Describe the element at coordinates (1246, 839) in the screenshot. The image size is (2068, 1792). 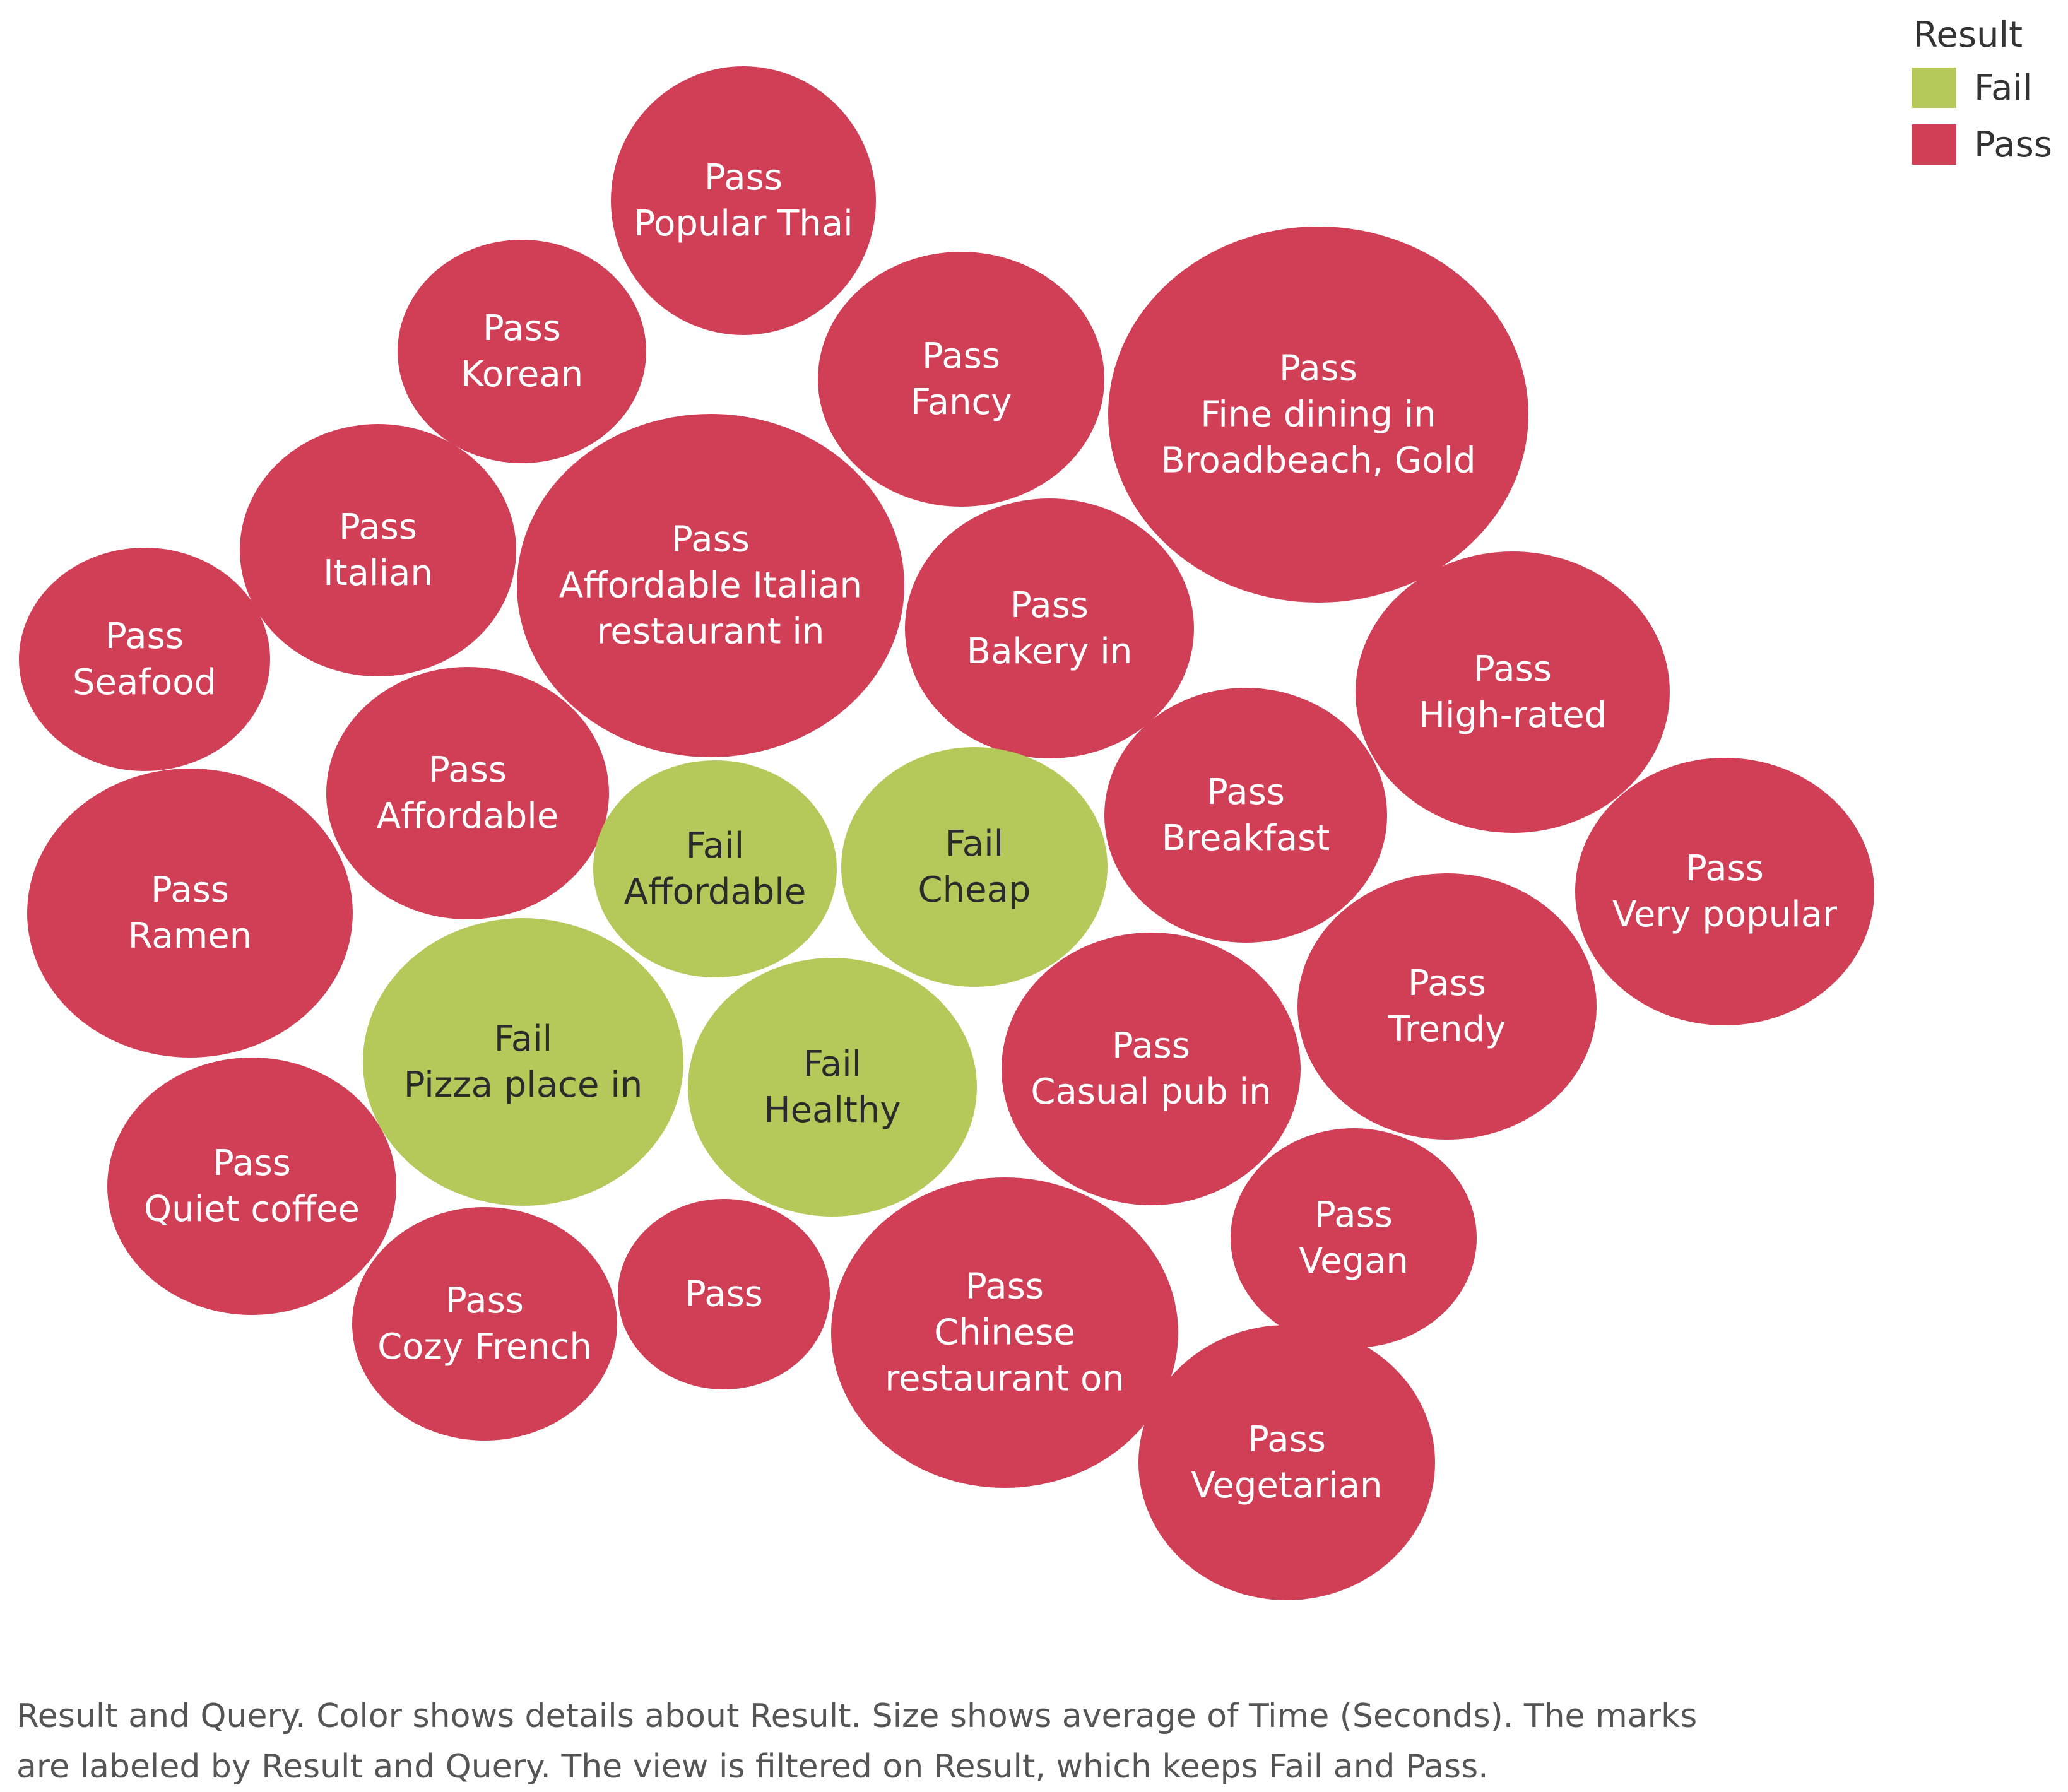
I see `bubble-query-label: Breakfast` at that location.